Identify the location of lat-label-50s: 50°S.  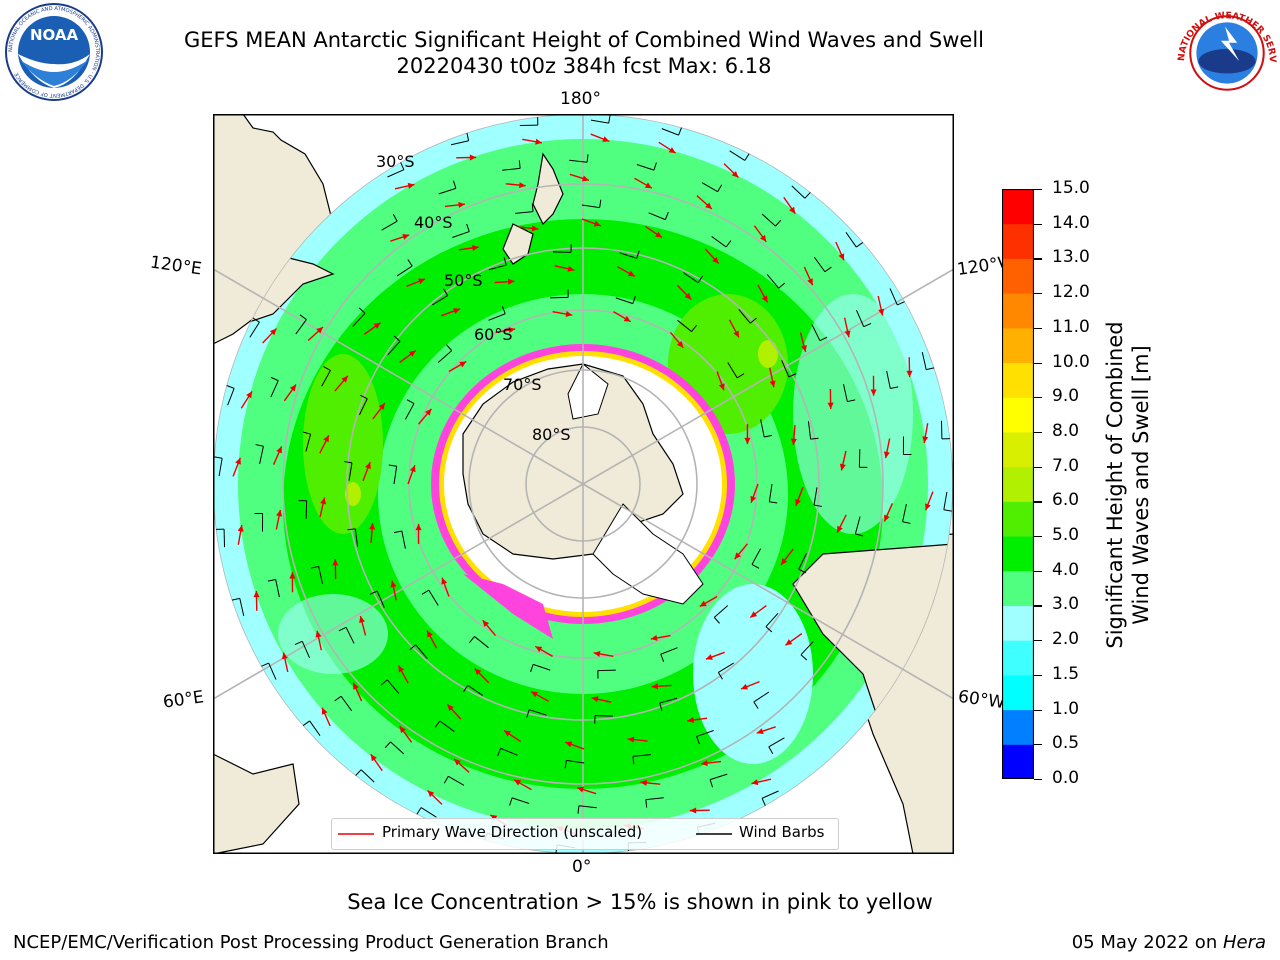
(463, 280).